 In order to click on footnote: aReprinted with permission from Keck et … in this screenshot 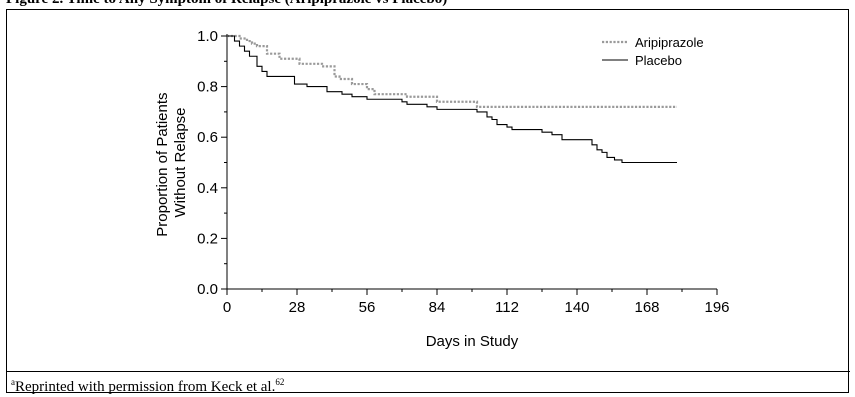, I will do `click(428, 383)`.